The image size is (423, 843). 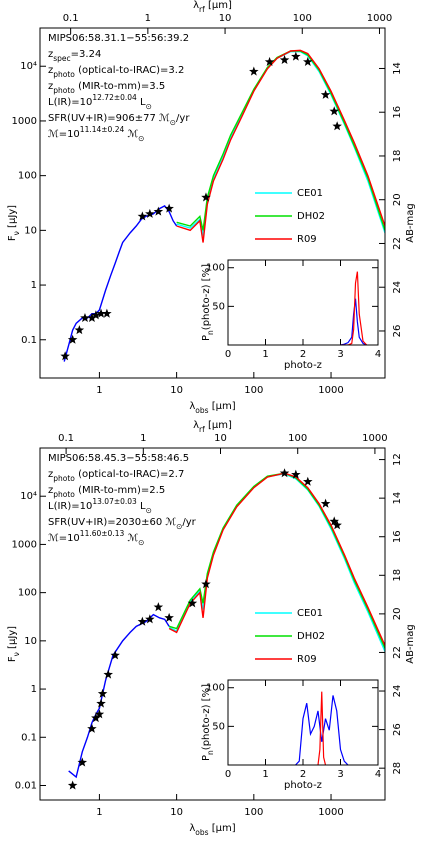 I want to click on y2-tick-label: 28, so click(x=397, y=768).